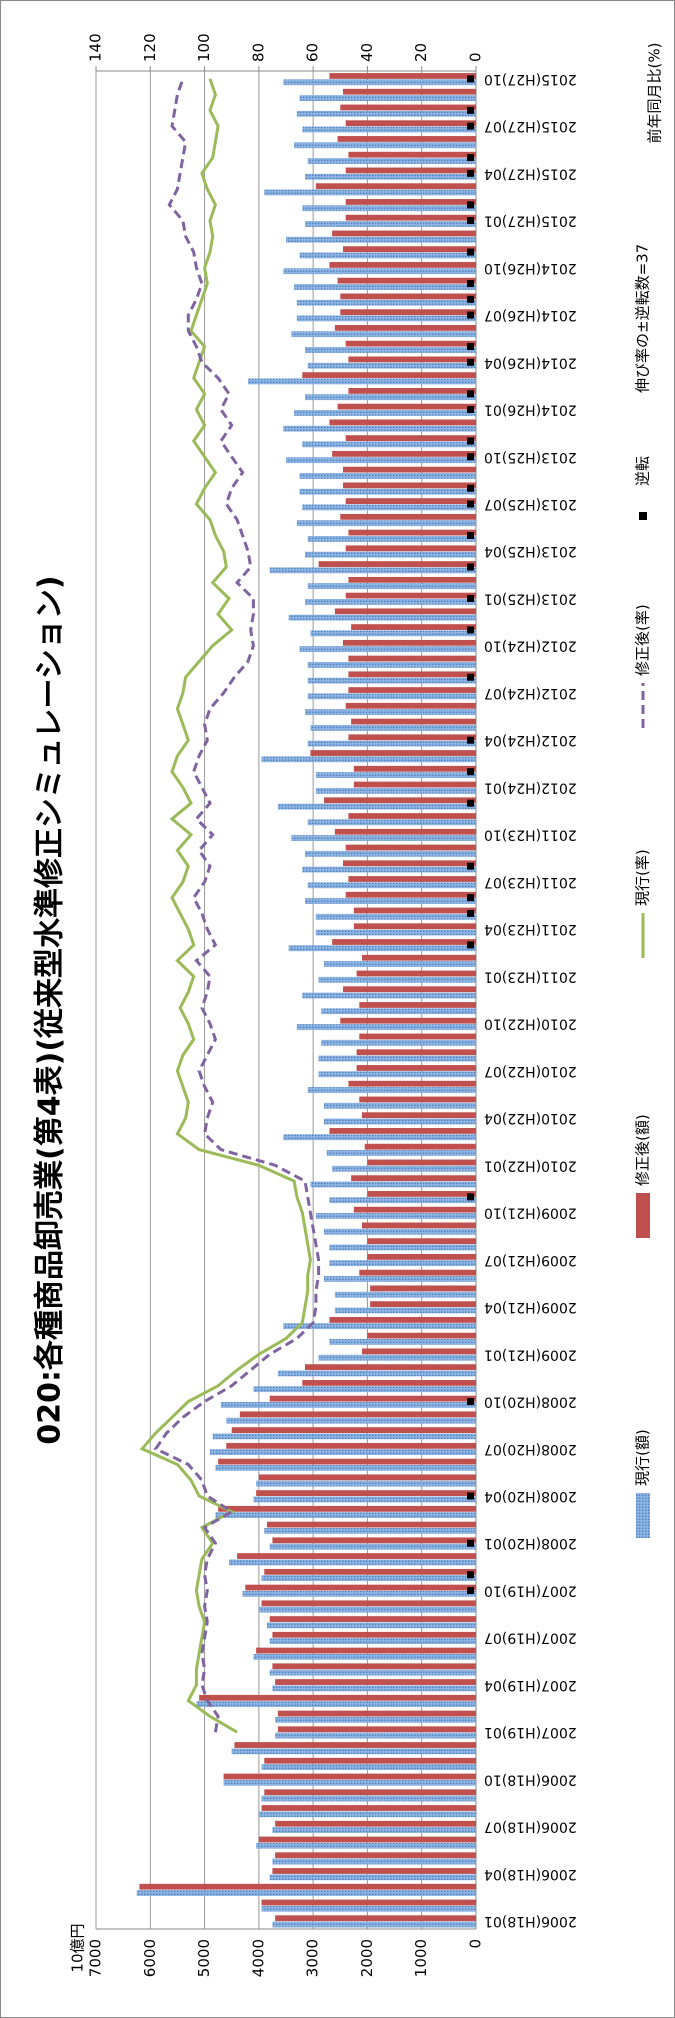 This screenshot has width=675, height=2018. I want to click on y-axis-title: 10億円, so click(78, 1947).